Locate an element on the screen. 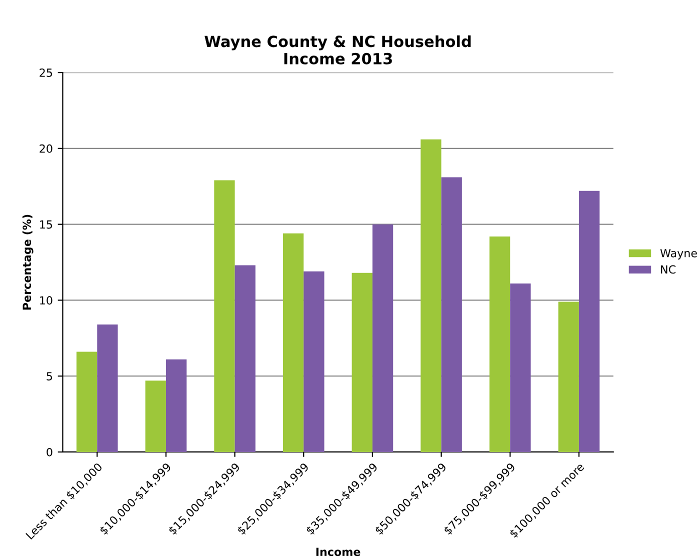  y-tick-label: 10 is located at coordinates (46, 300).